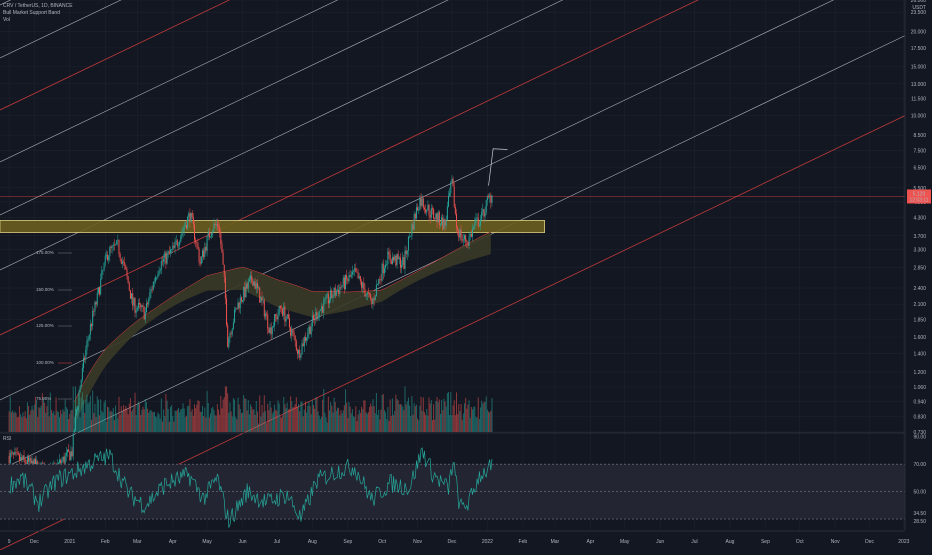 The image size is (932, 555). I want to click on price-badge, so click(919, 196).